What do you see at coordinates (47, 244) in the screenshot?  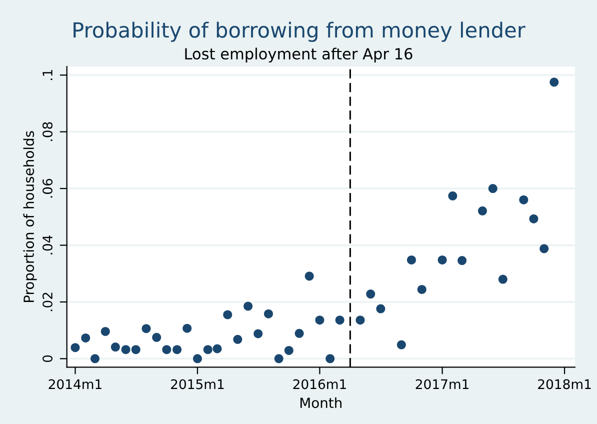 I see `y-tick-label: .04` at bounding box center [47, 244].